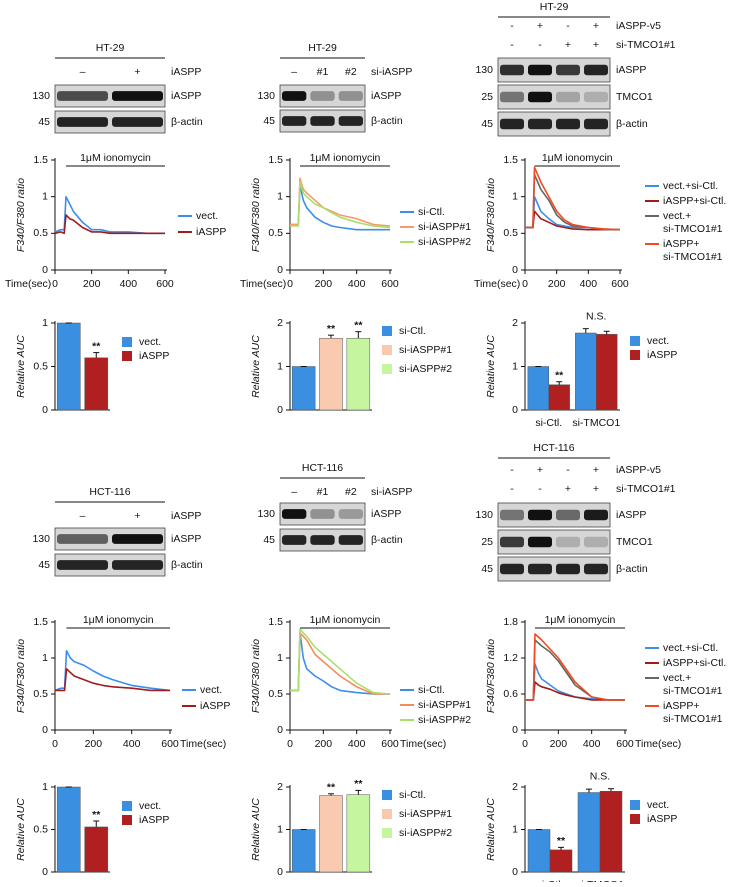 The width and height of the screenshot is (732, 887). Describe the element at coordinates (690, 648) in the screenshot. I see `legend-label: vect.+si-Ctl.` at that location.